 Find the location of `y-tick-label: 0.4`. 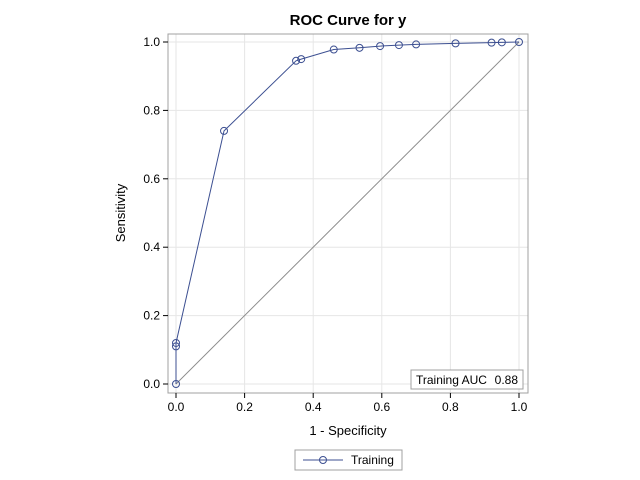

y-tick-label: 0.4 is located at coordinates (151, 247).